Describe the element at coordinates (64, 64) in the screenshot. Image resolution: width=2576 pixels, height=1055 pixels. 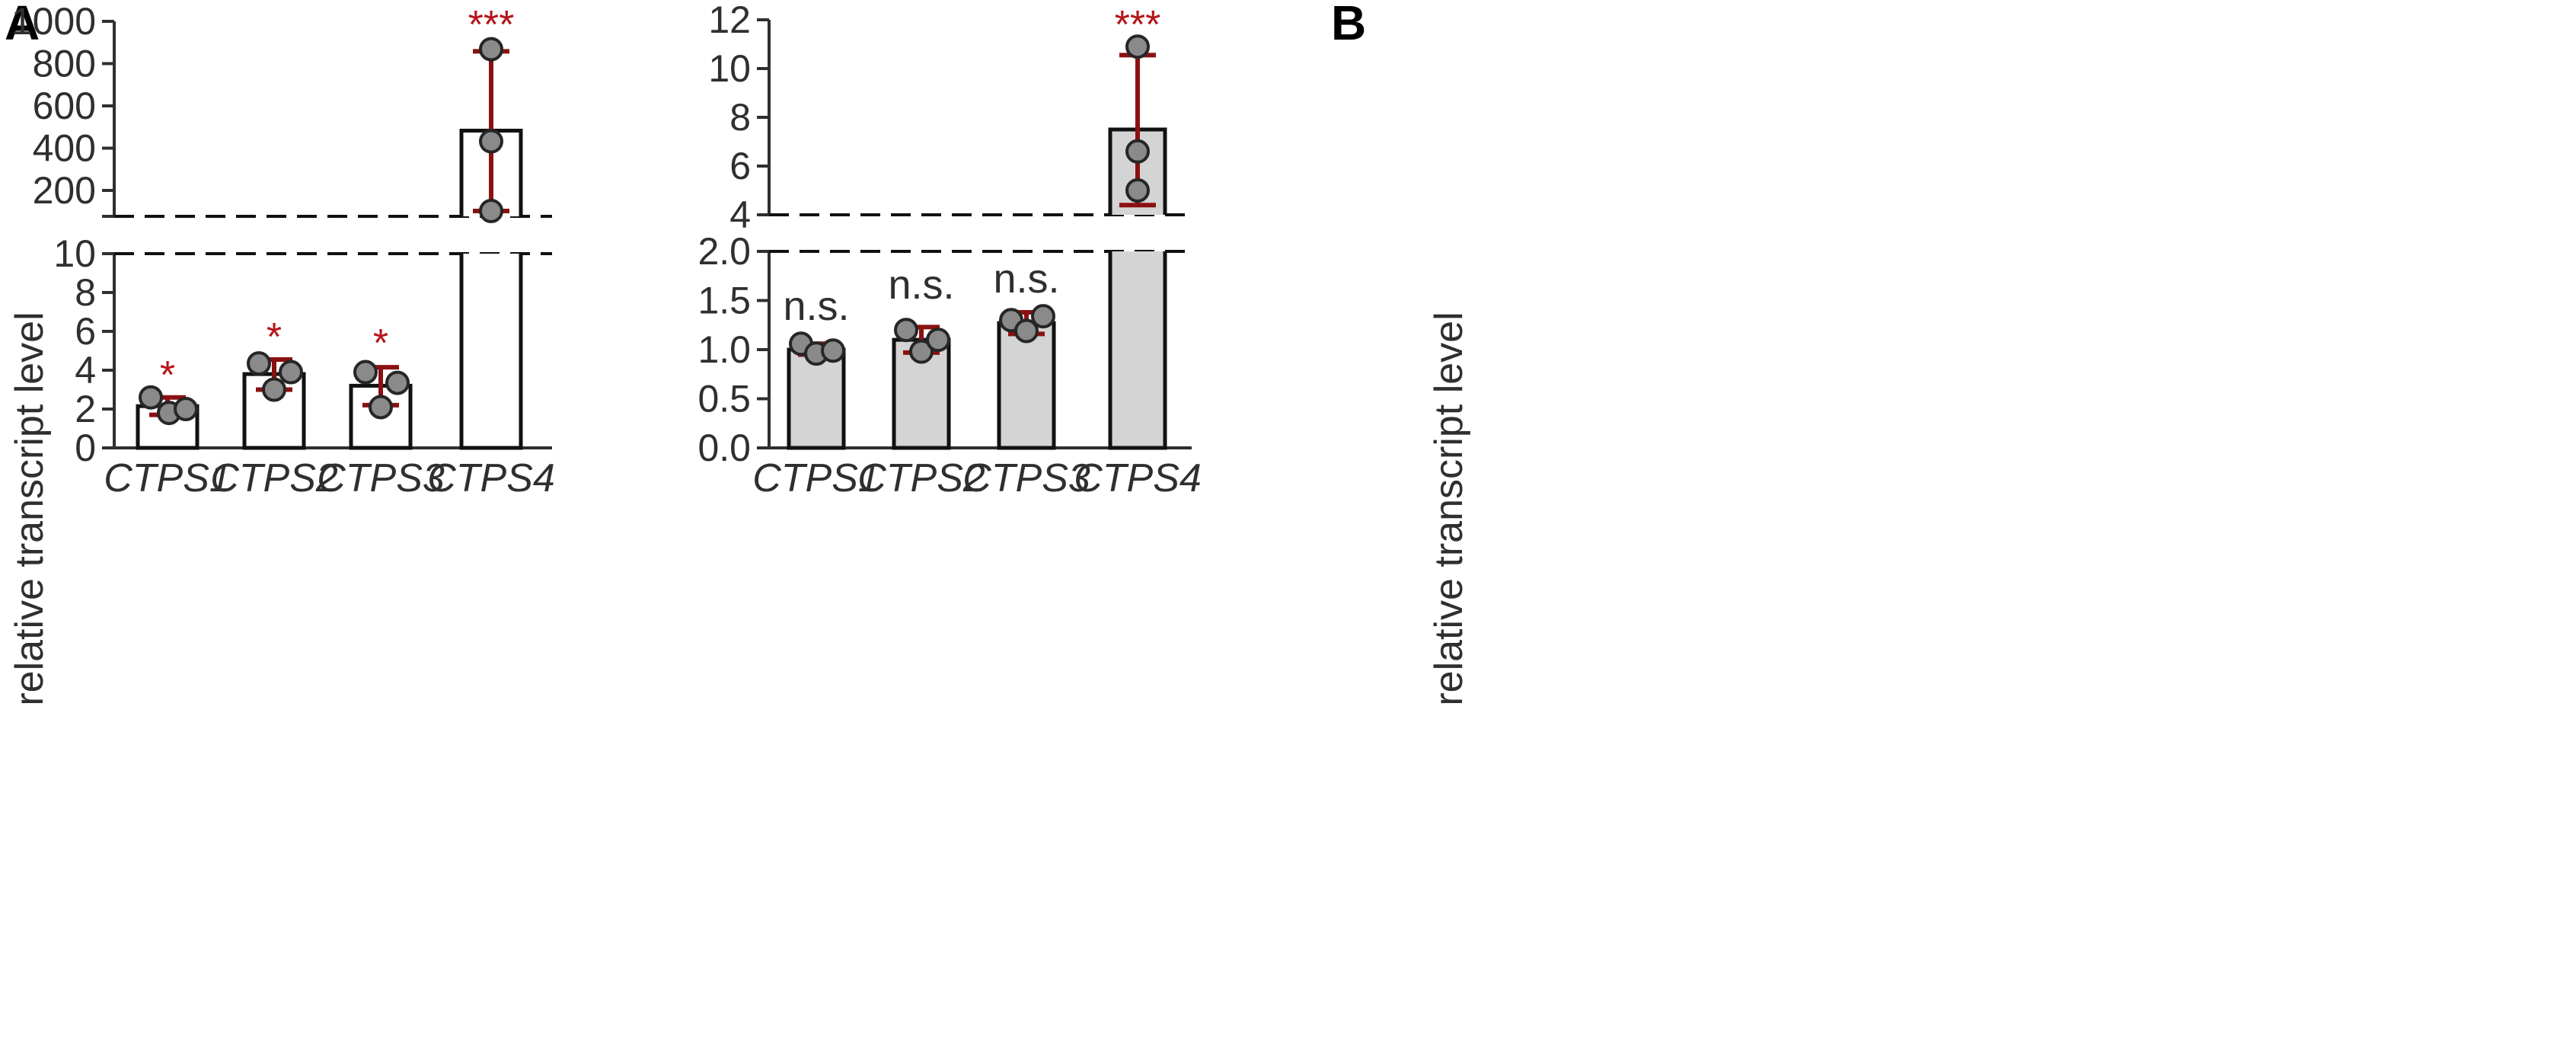
I see `panel-a-tick-label: 800` at that location.